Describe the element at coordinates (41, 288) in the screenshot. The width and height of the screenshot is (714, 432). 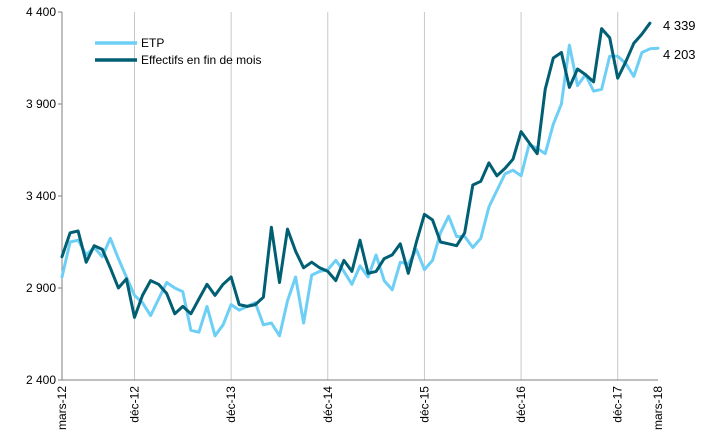
I see `y-tick-label: 2 900` at that location.